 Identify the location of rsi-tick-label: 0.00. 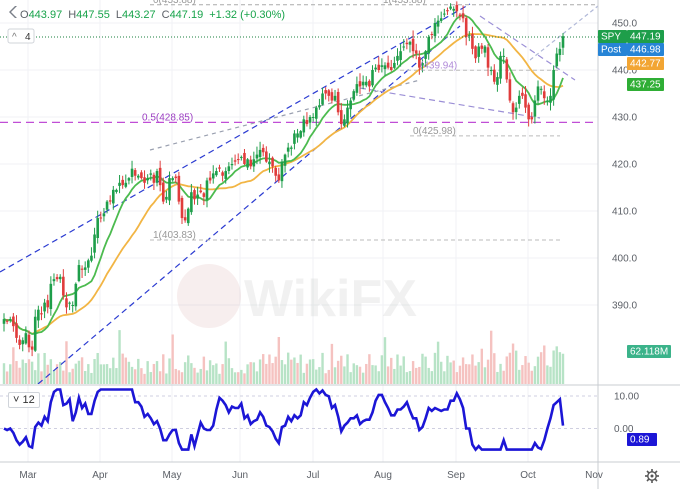
(624, 429).